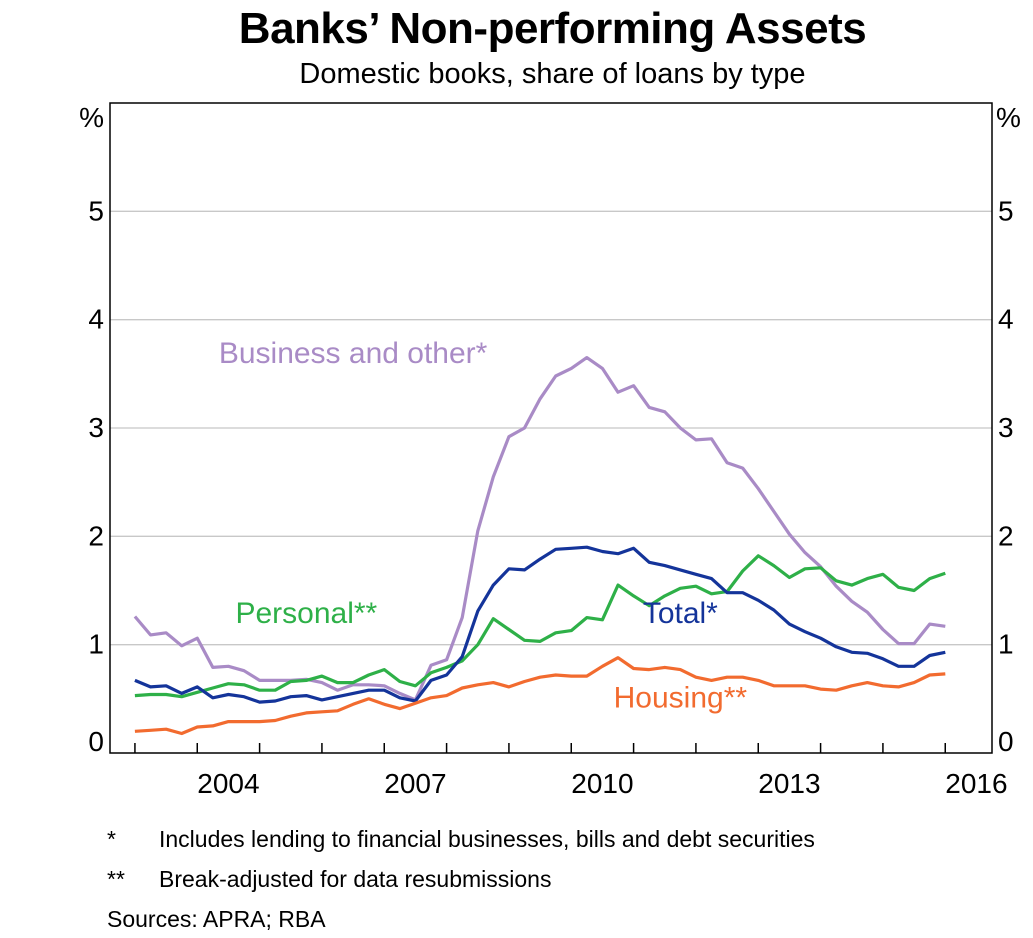  I want to click on y-tick-label-right: 4, so click(1006, 319).